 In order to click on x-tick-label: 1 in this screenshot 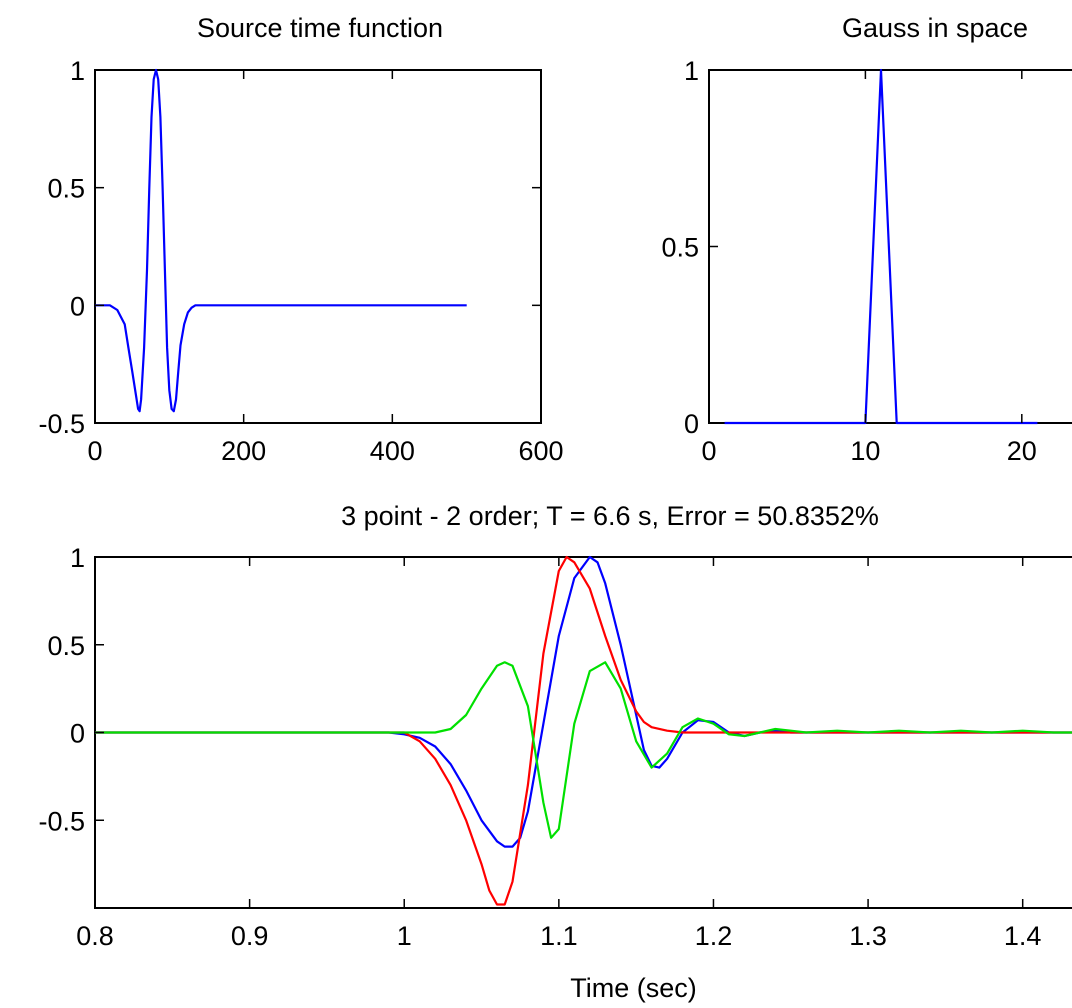, I will do `click(404, 936)`.